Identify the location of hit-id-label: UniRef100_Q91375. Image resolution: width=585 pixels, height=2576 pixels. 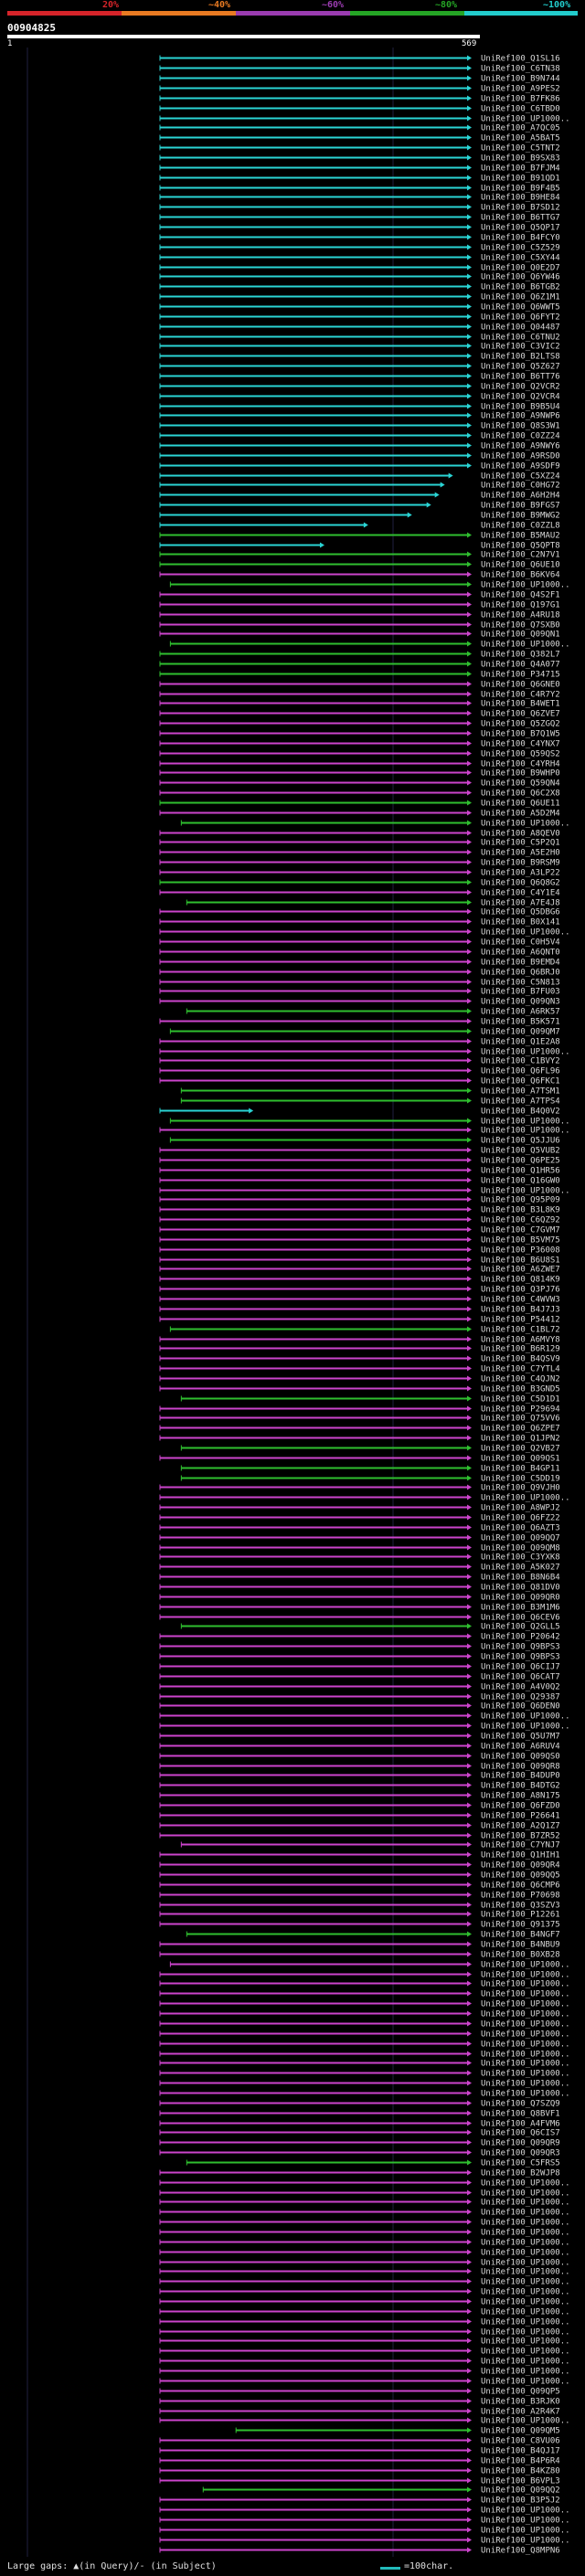
(520, 1925).